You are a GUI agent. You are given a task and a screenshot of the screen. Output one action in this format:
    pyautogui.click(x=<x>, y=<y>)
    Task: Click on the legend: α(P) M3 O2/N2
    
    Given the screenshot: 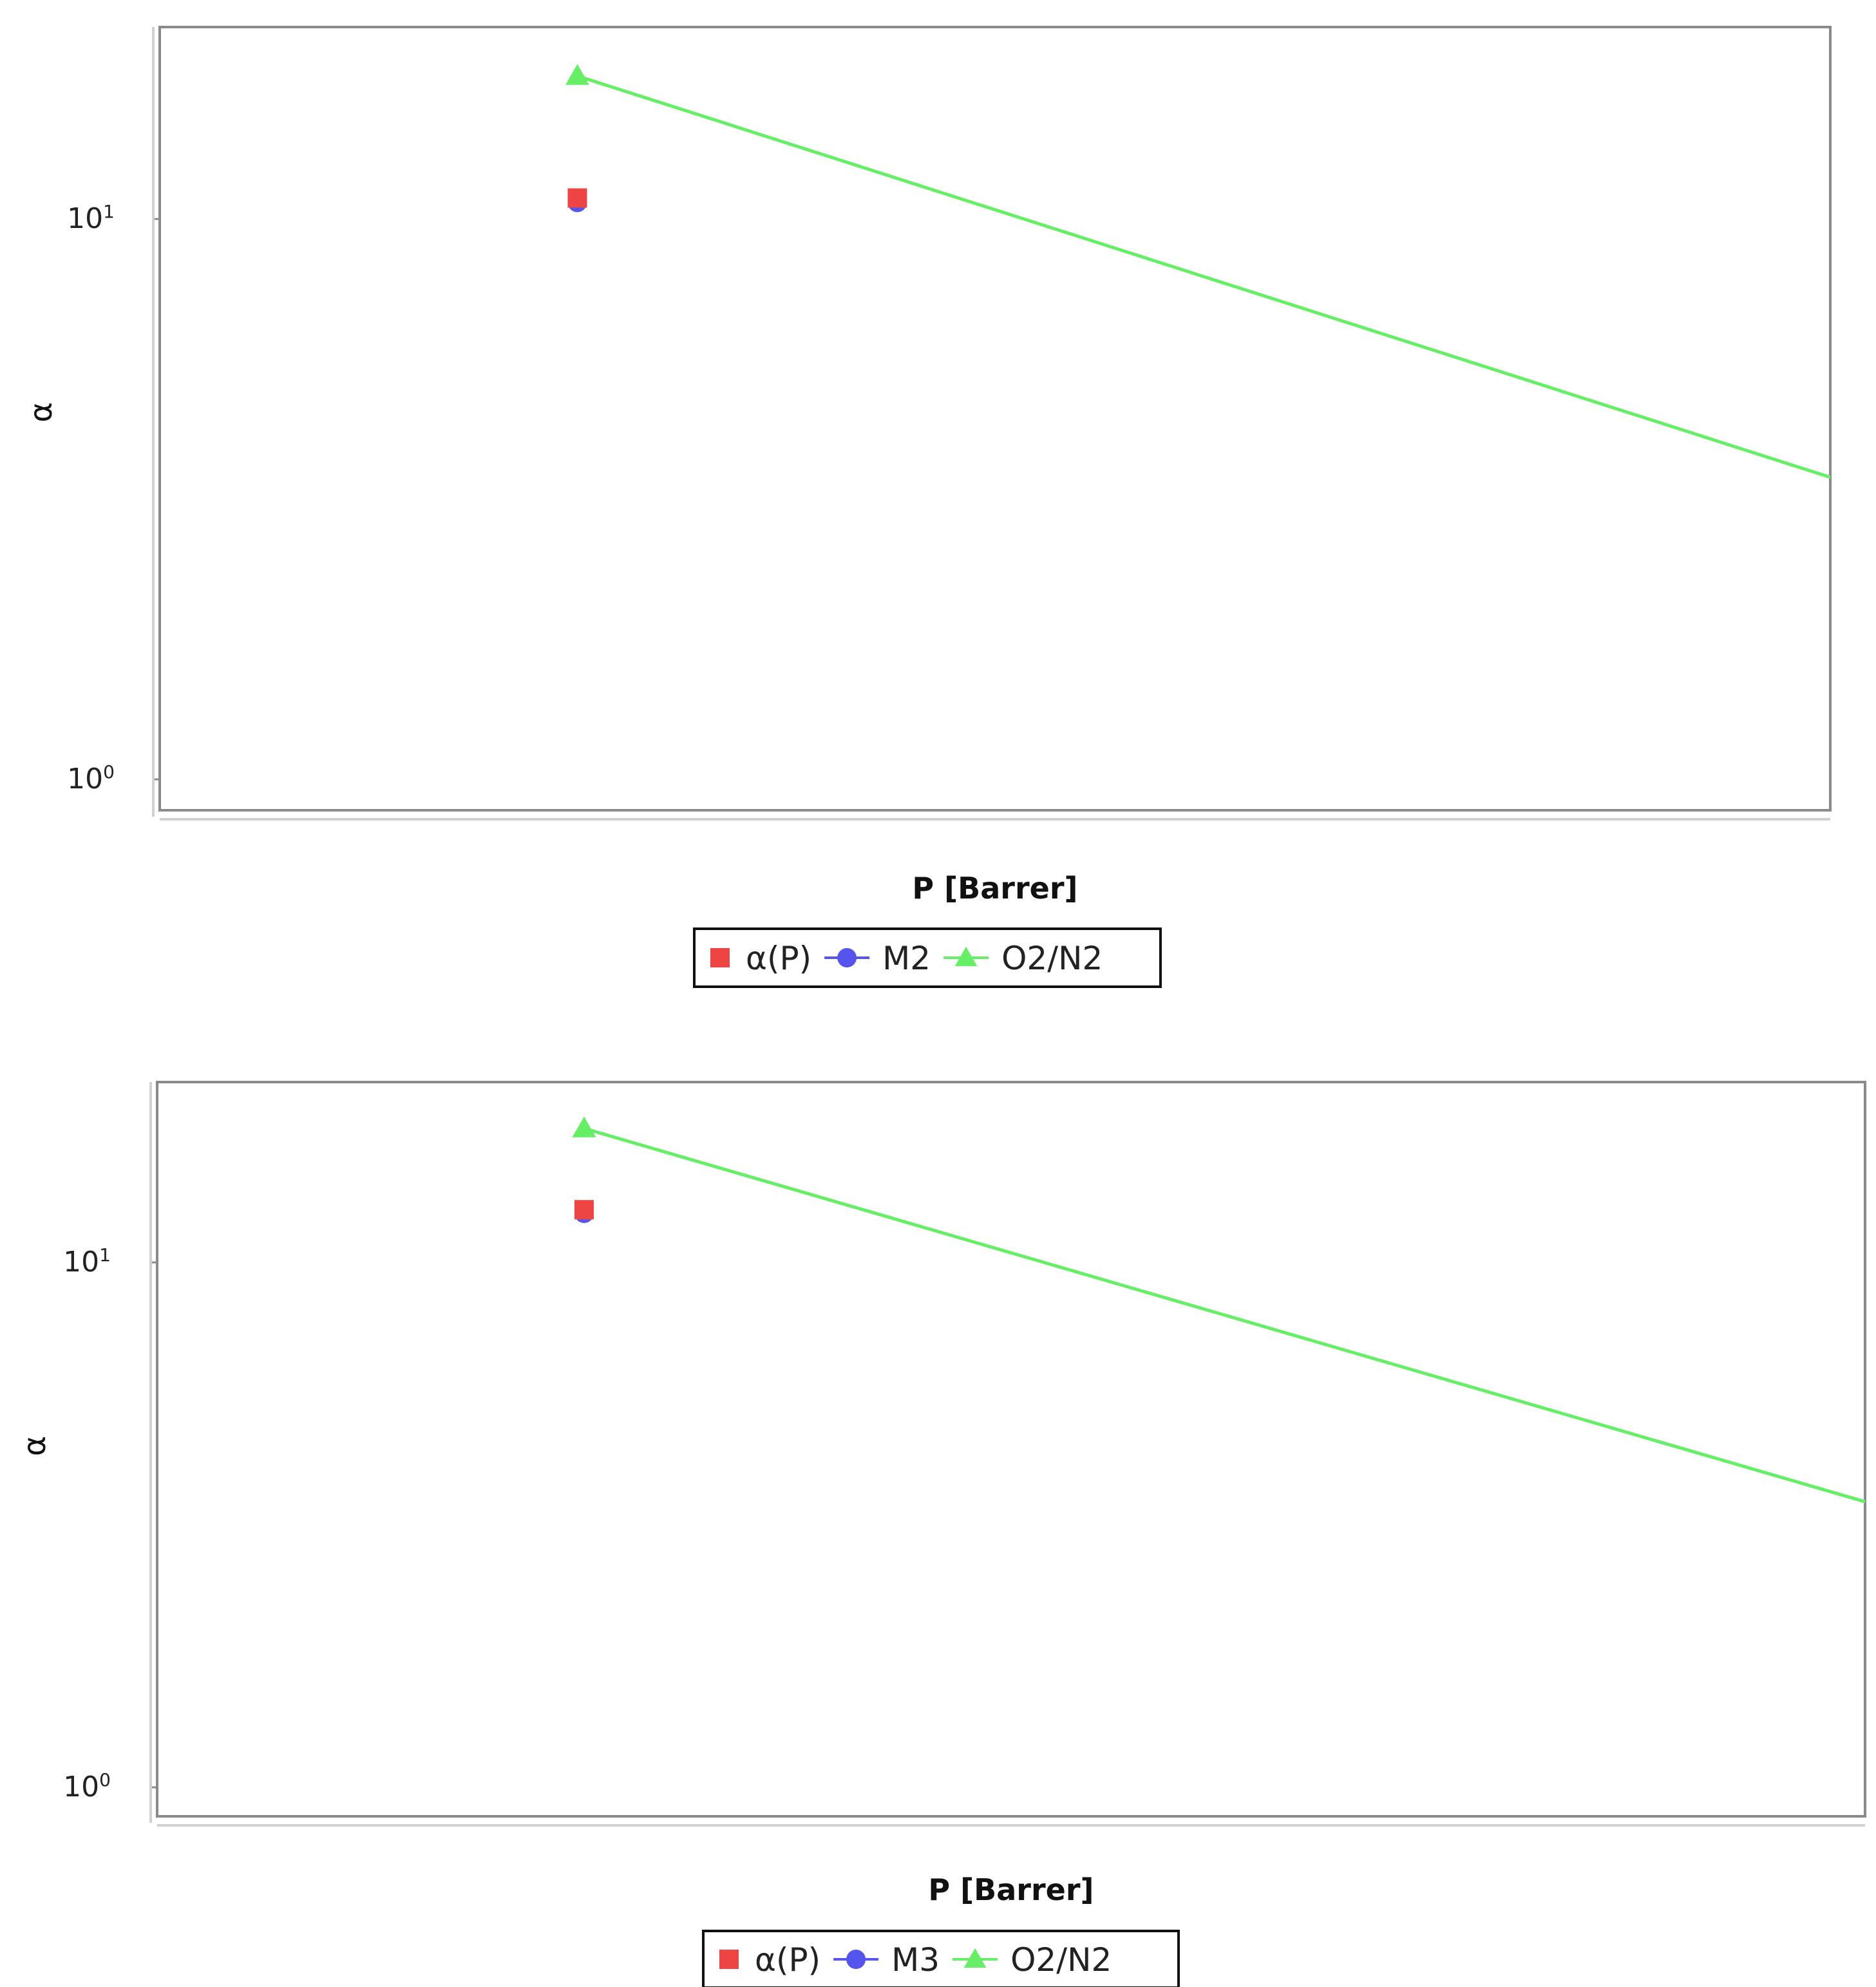 What is the action you would take?
    pyautogui.click(x=941, y=1958)
    